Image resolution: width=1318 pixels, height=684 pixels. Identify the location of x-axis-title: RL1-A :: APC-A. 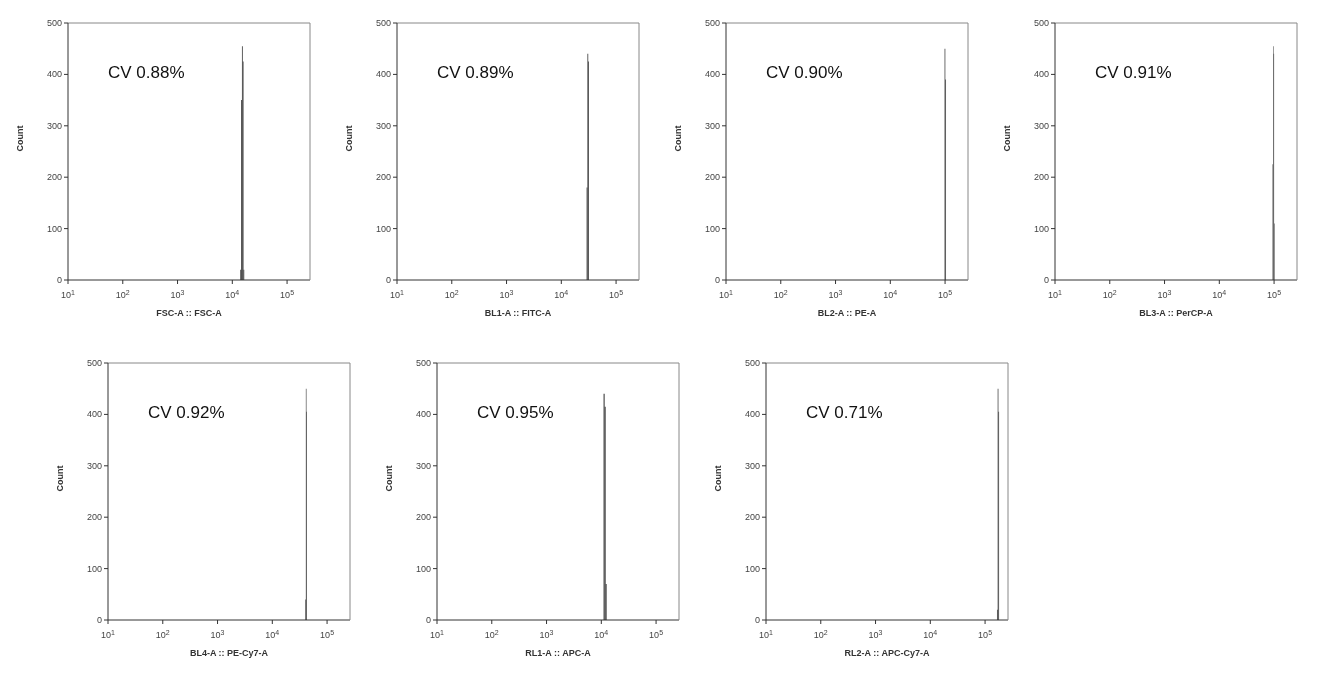
(558, 653).